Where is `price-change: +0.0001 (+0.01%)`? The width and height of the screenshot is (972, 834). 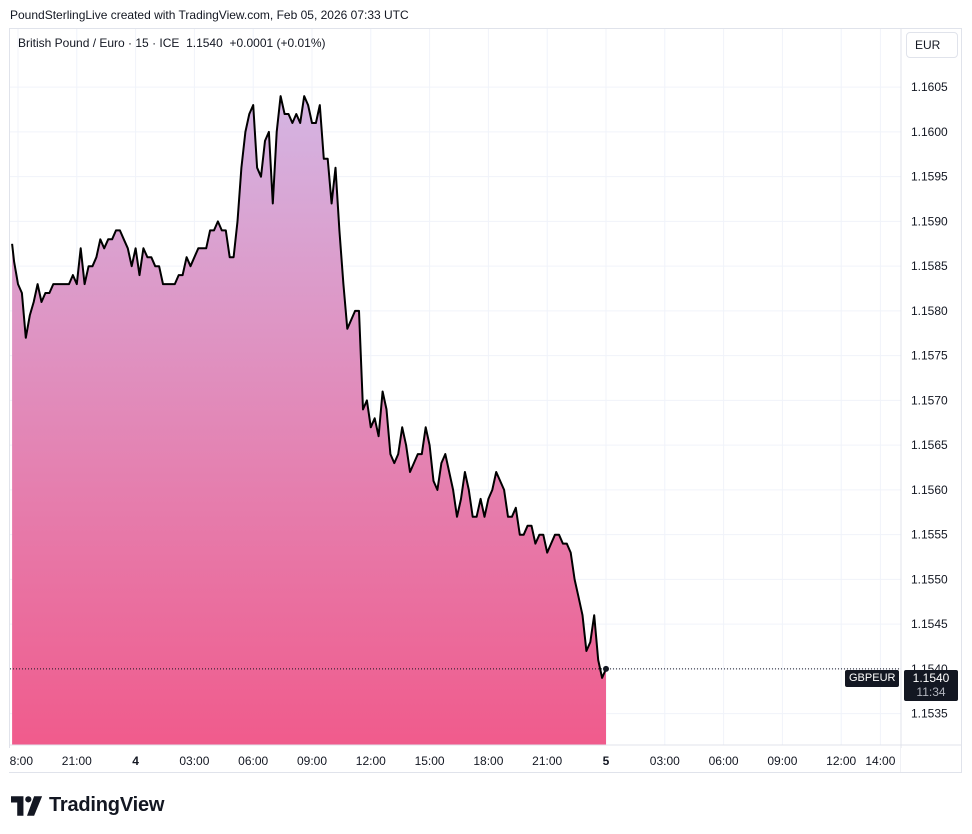 price-change: +0.0001 (+0.01%) is located at coordinates (277, 43).